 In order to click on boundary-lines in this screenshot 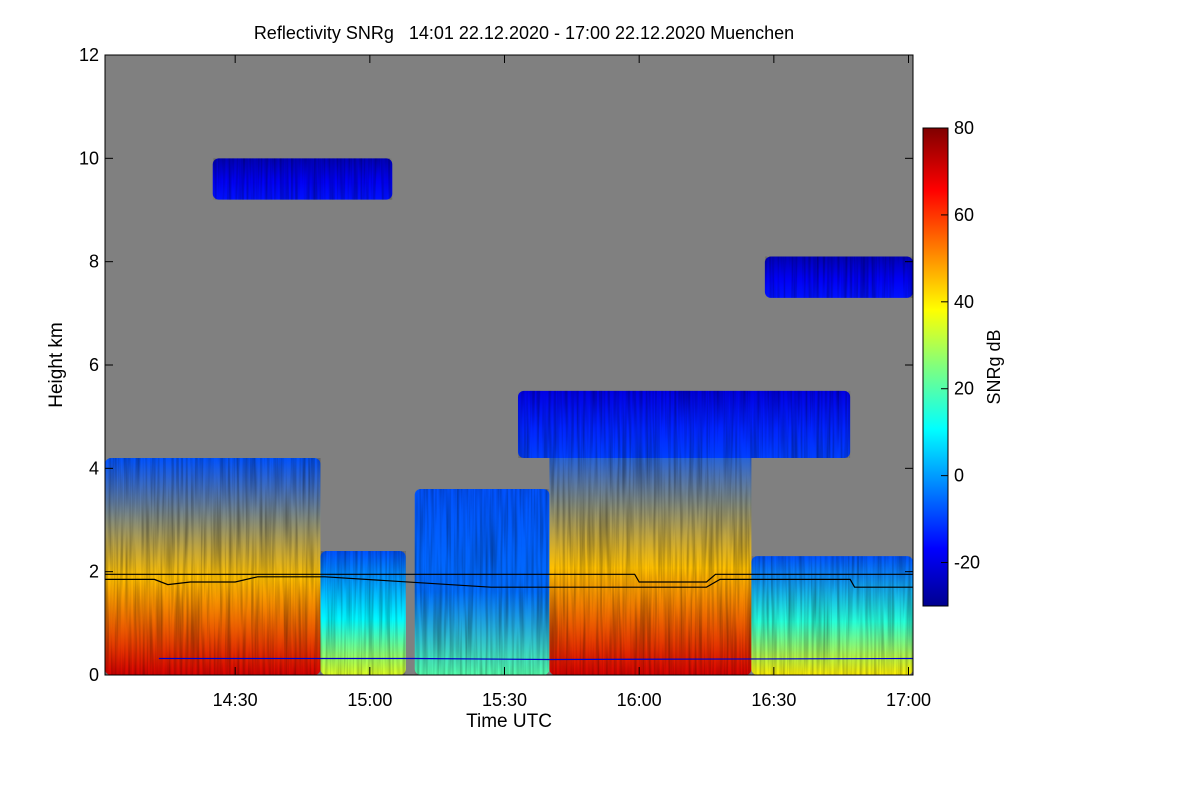, I will do `click(509, 617)`.